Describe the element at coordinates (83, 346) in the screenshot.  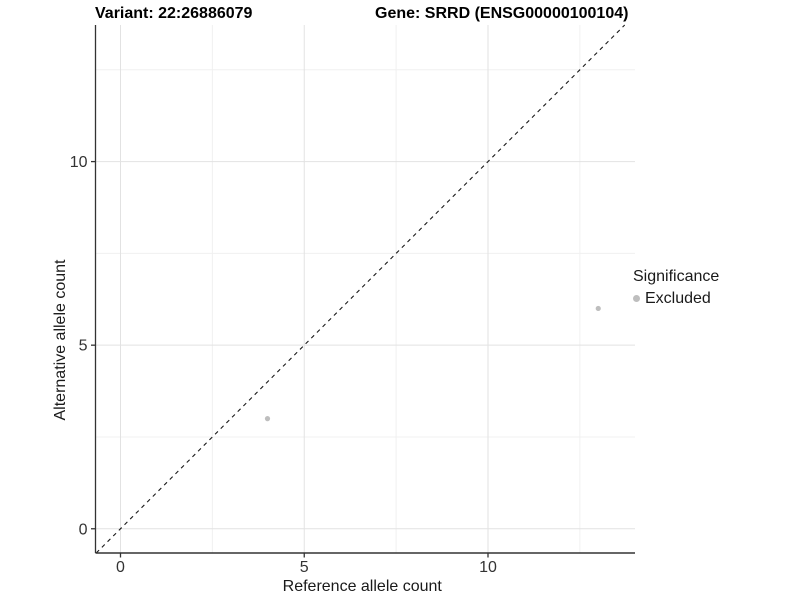
I see `y-tick-label: 5` at that location.